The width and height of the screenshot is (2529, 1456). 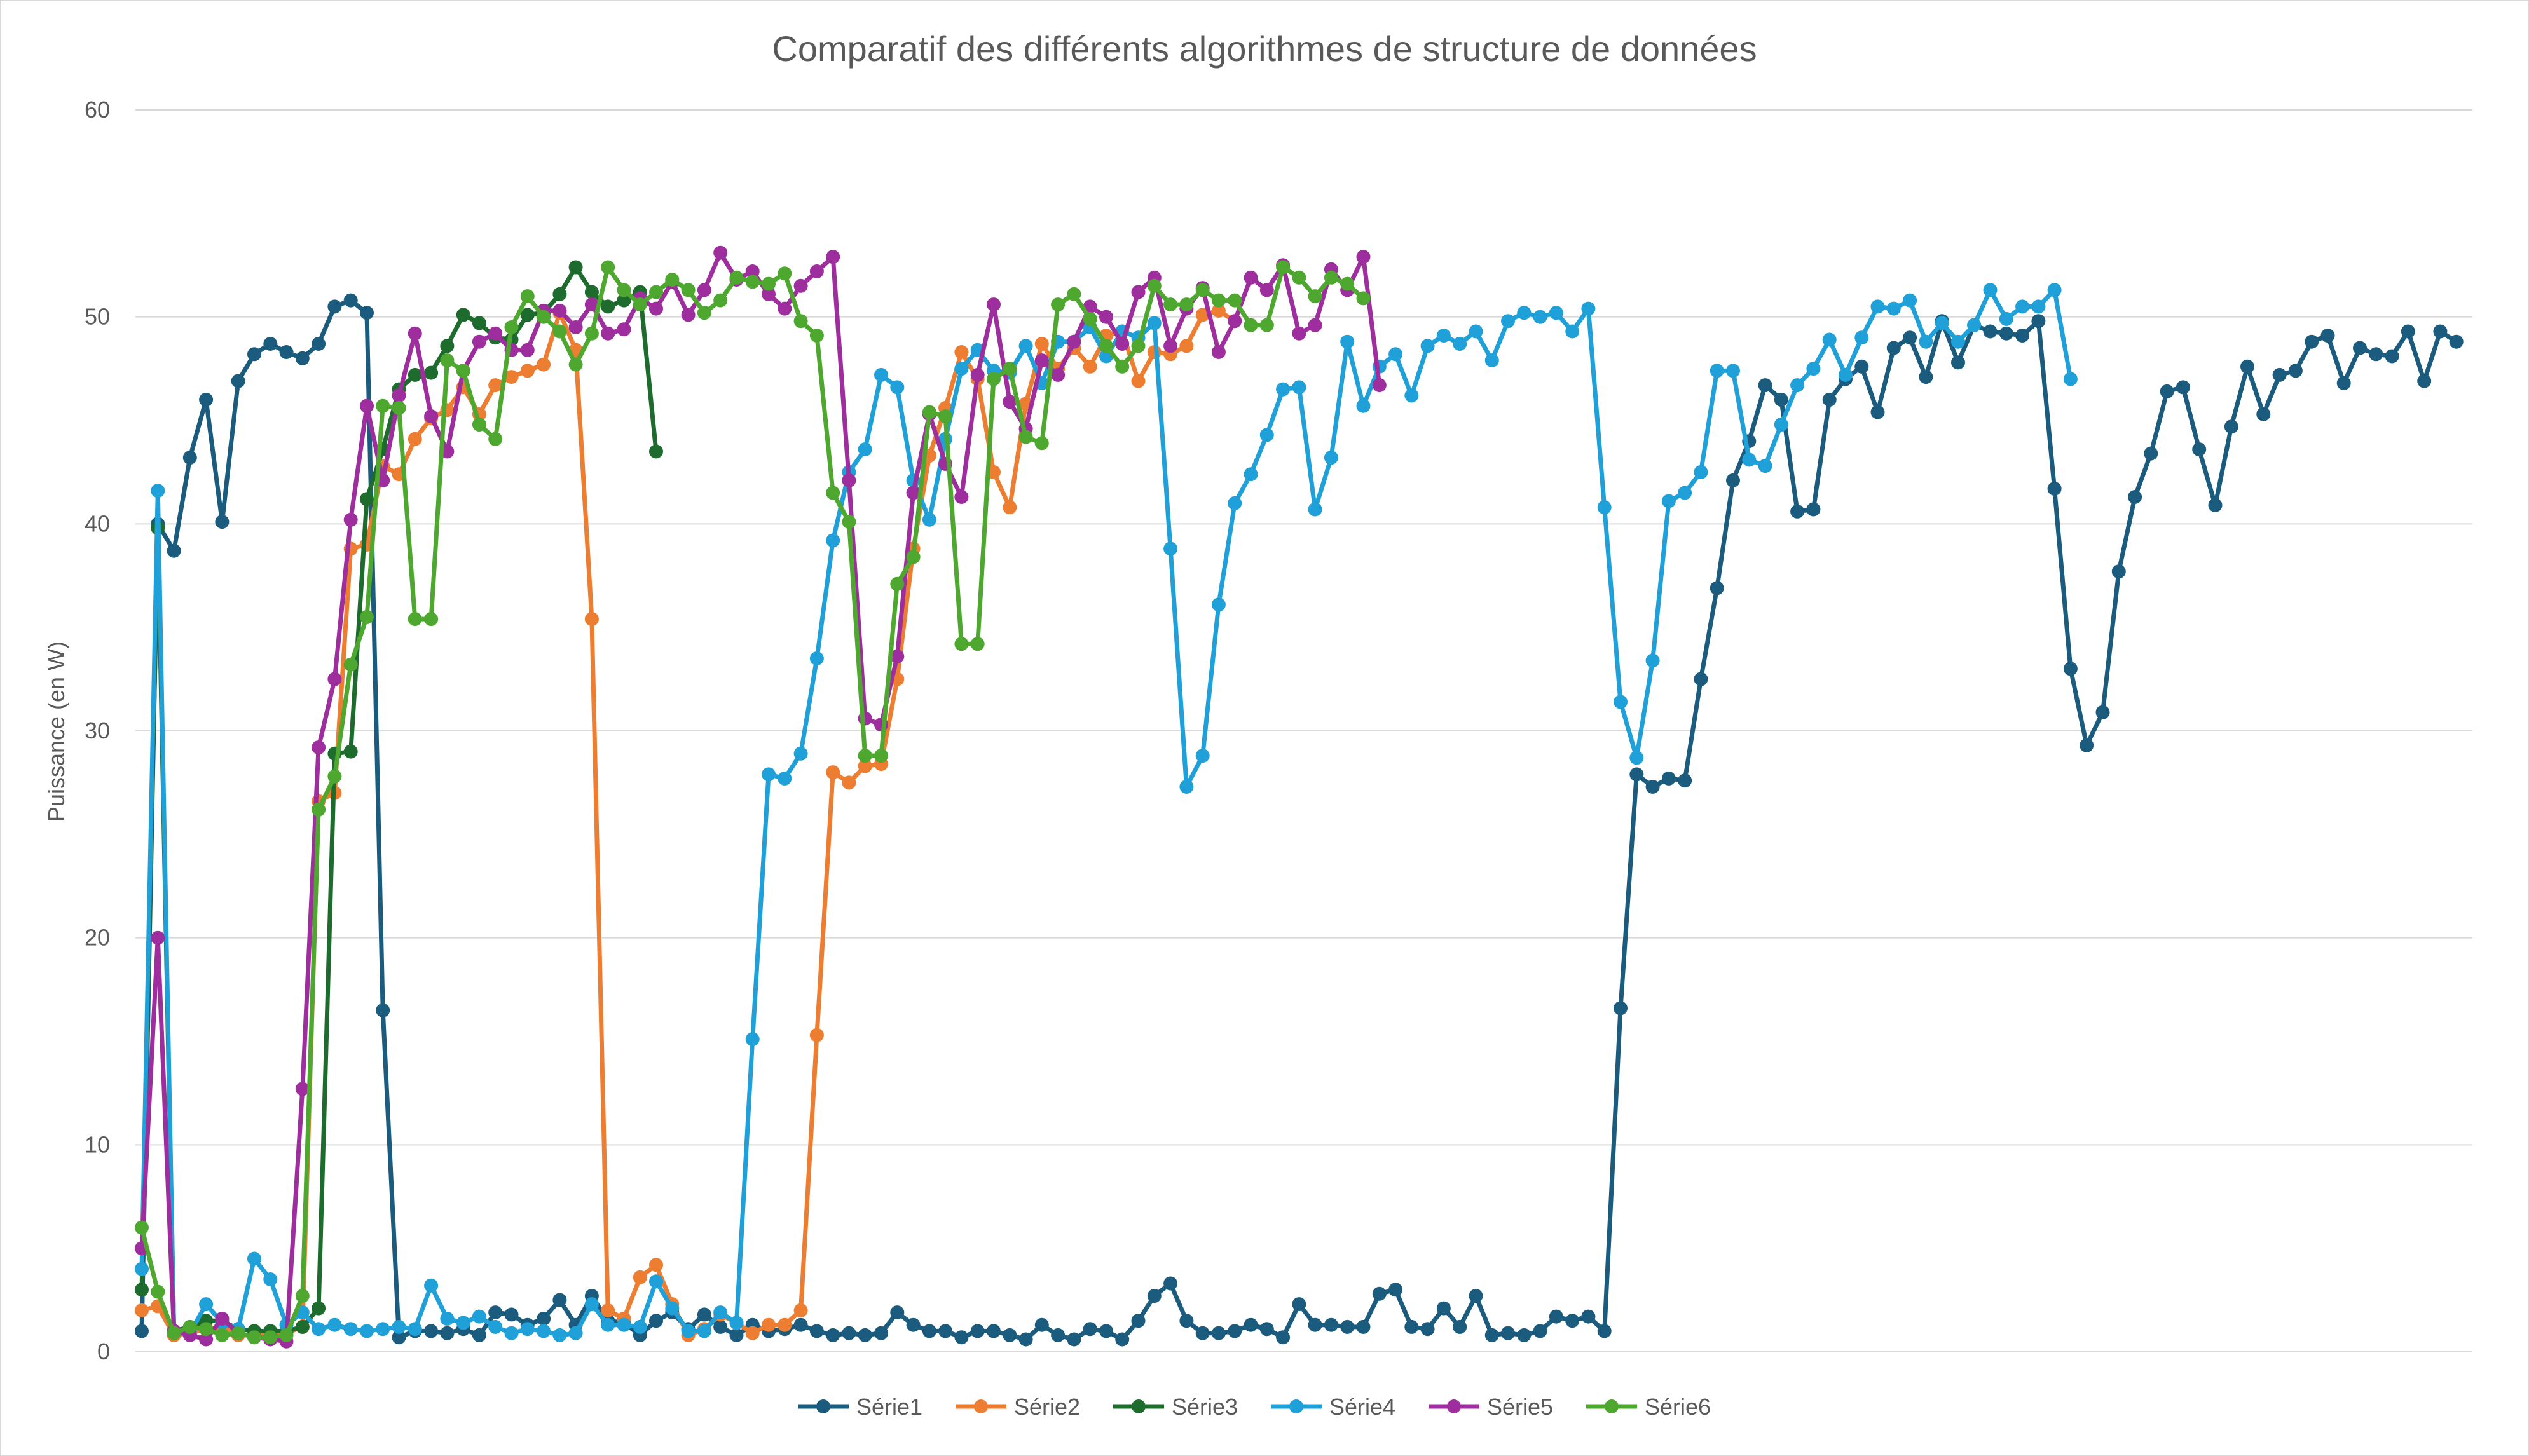 I want to click on legend-item: Série5, so click(x=1491, y=1407).